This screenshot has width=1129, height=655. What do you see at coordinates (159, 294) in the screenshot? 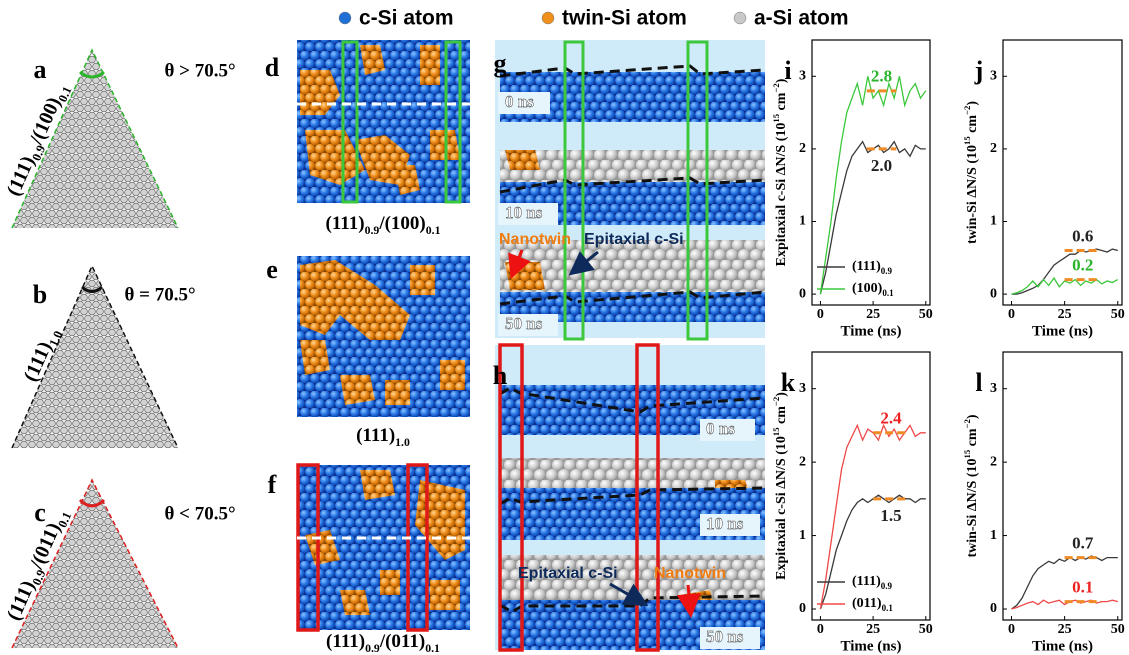
I see `angle-label: θ = 70.5°` at bounding box center [159, 294].